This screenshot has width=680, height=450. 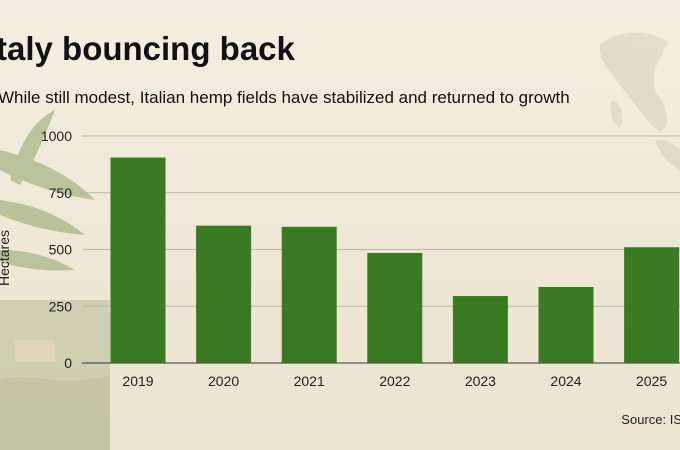 What do you see at coordinates (61, 250) in the screenshot?
I see `y-tick-label: 500` at bounding box center [61, 250].